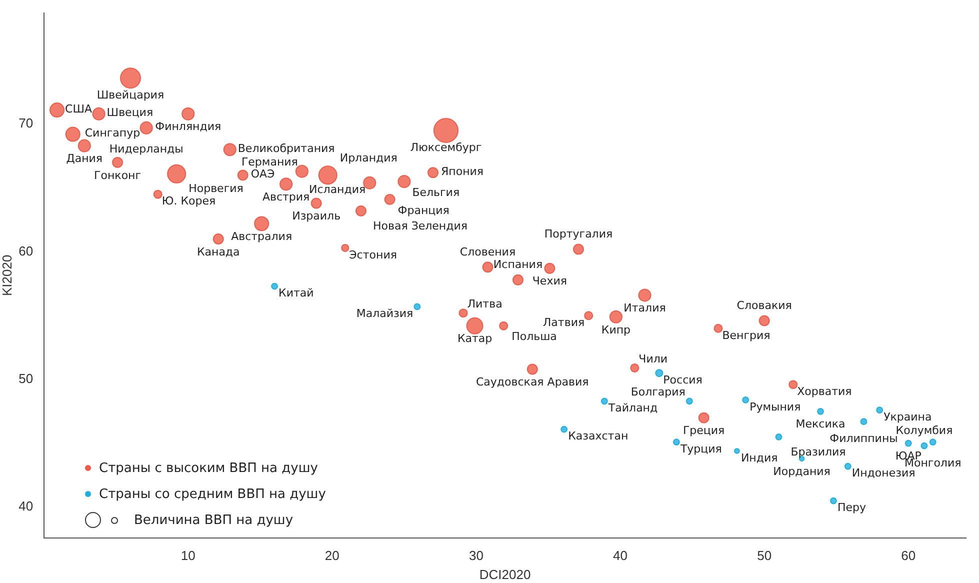 Image resolution: width=979 pixels, height=583 pixels. Describe the element at coordinates (296, 293) in the screenshot. I see `annotation: Китай` at that location.